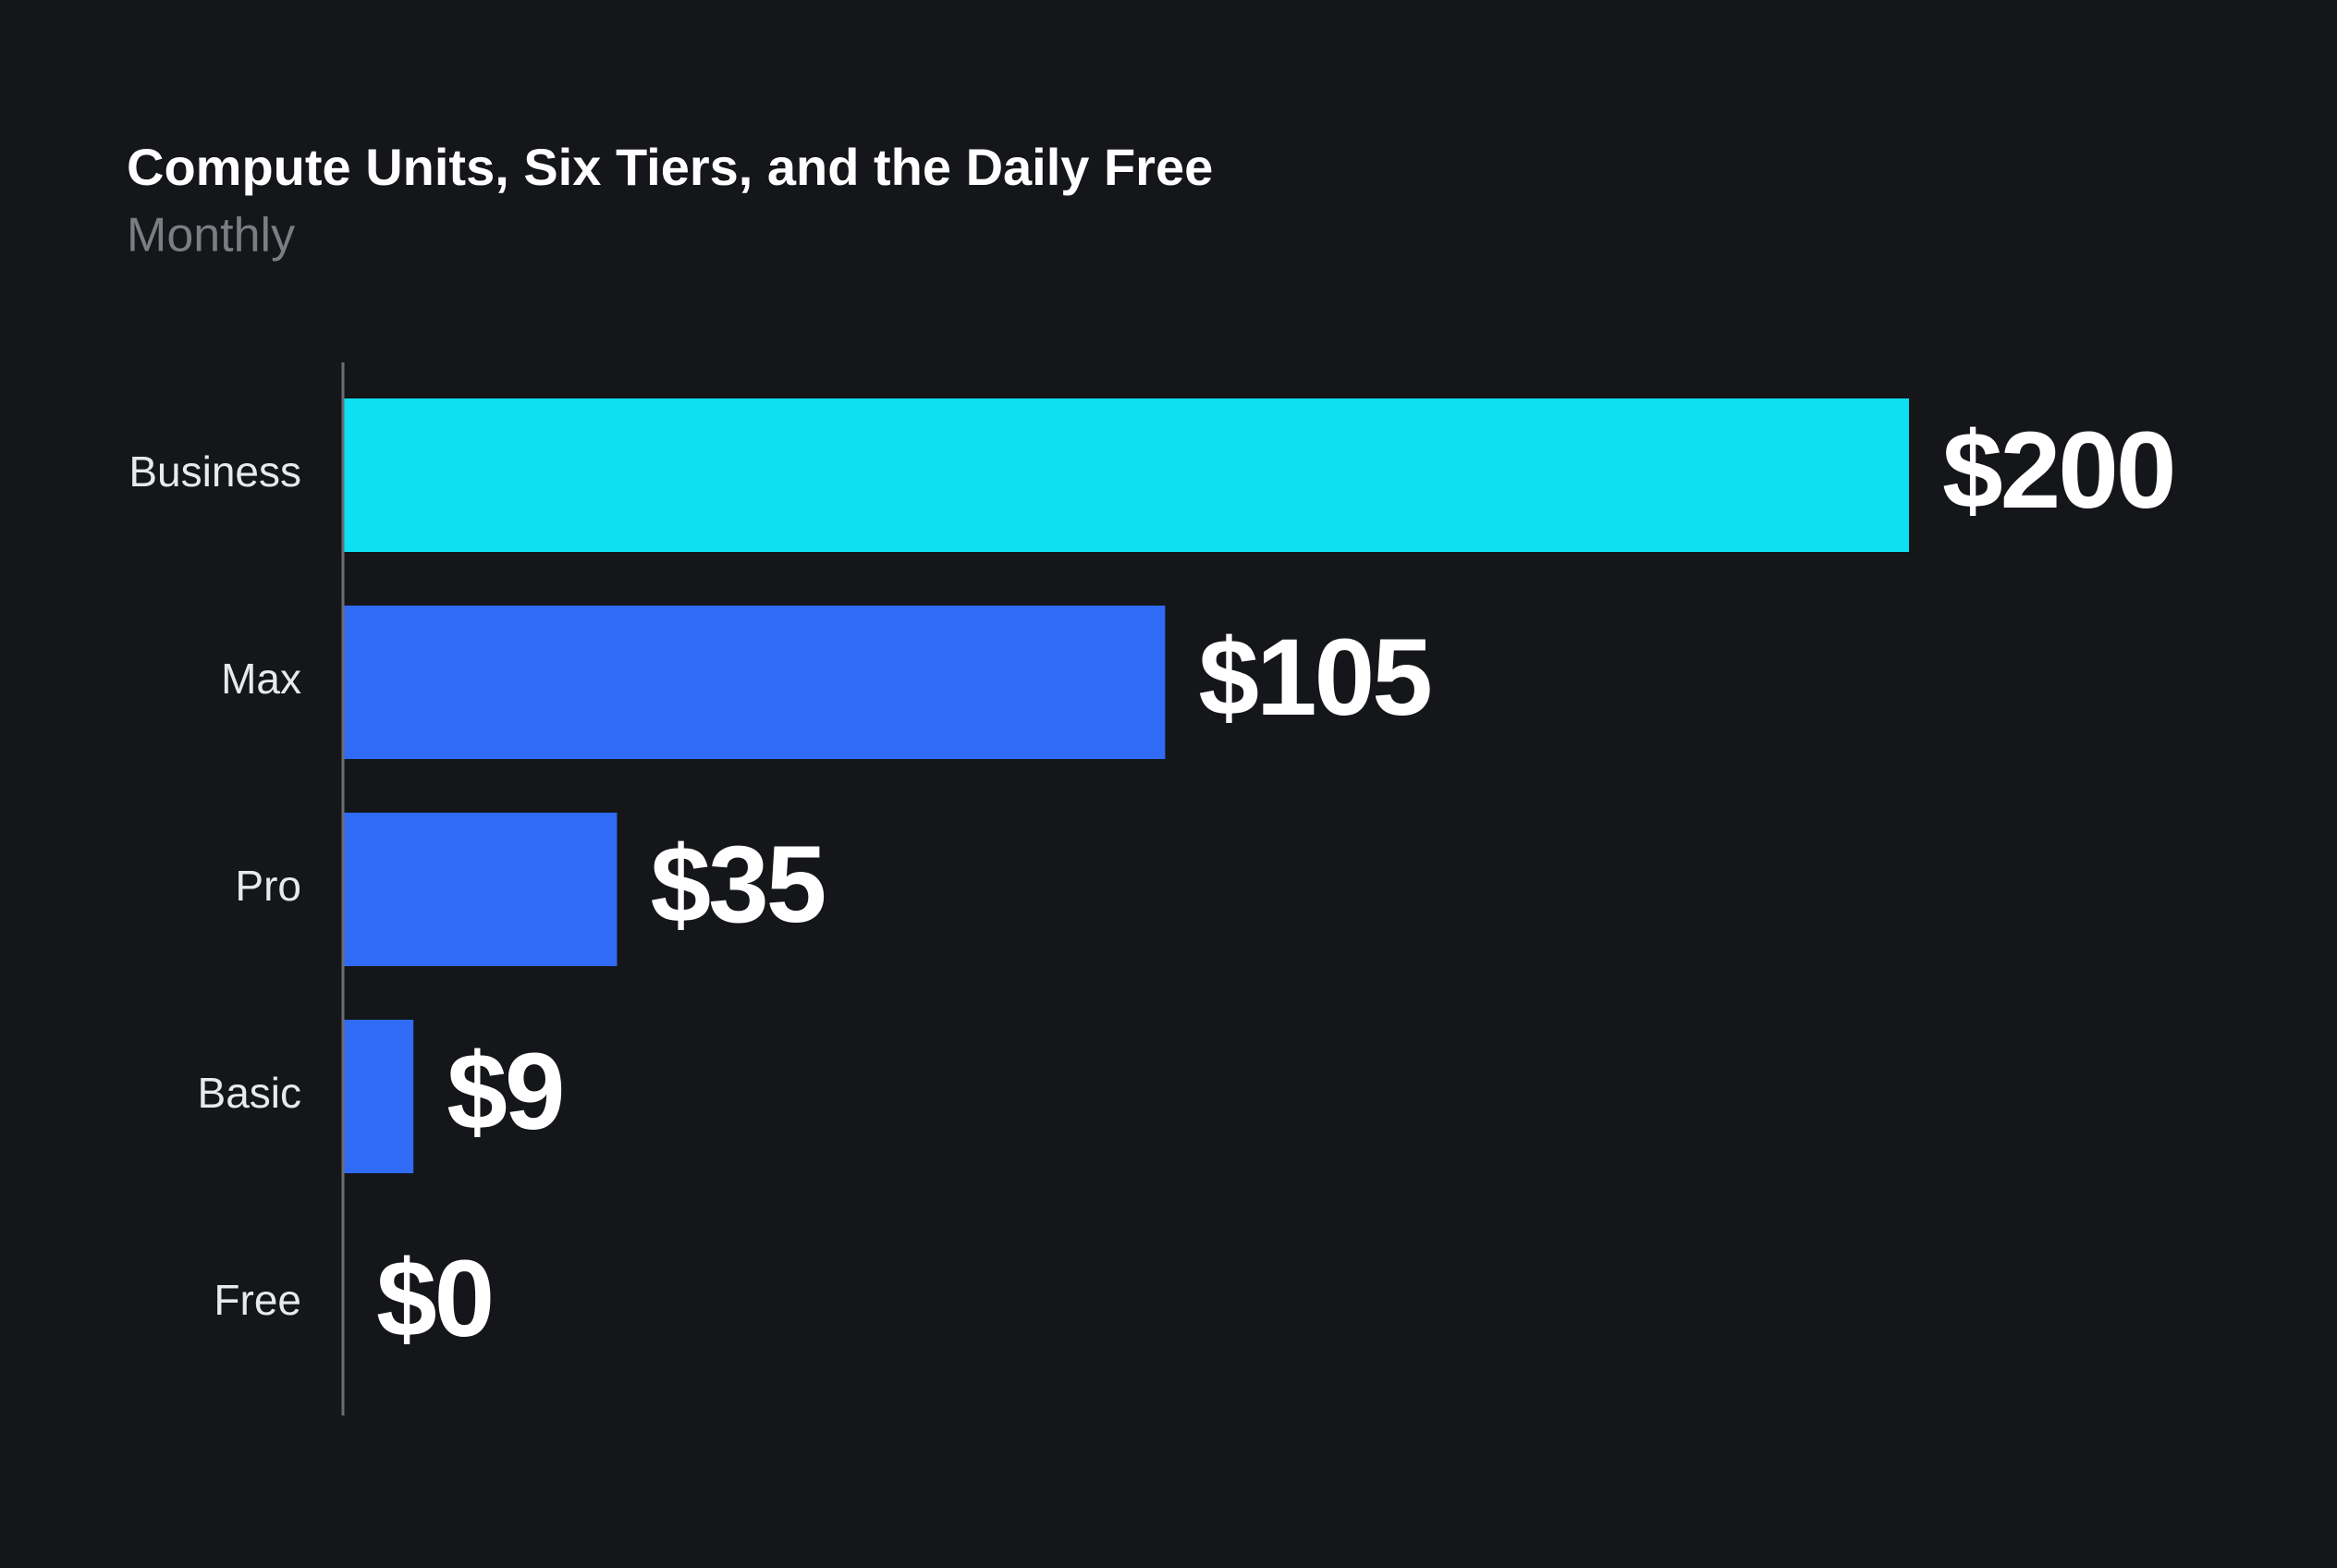 The image size is (2337, 1568). I want to click on value-label: $200, so click(2058, 471).